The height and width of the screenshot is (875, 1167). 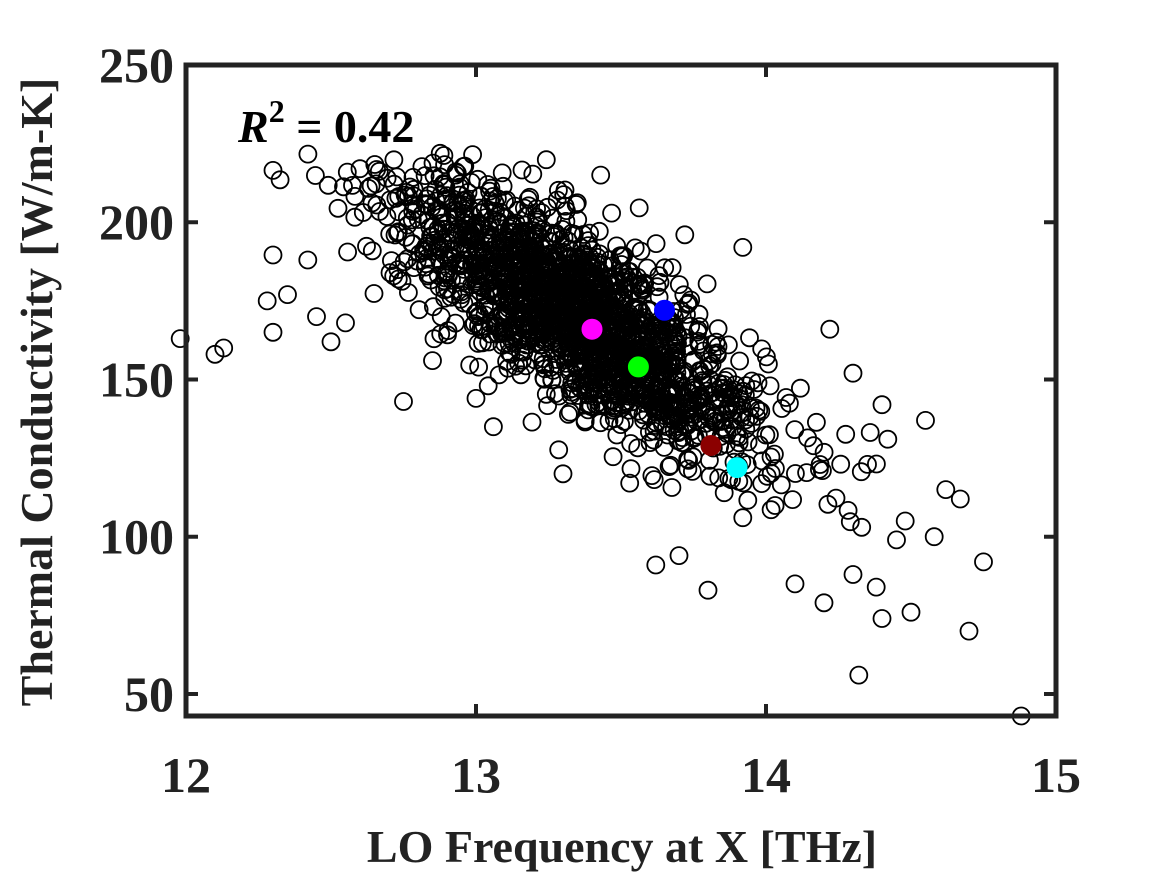 What do you see at coordinates (737, 468) in the screenshot?
I see `highlight-cyan-point` at bounding box center [737, 468].